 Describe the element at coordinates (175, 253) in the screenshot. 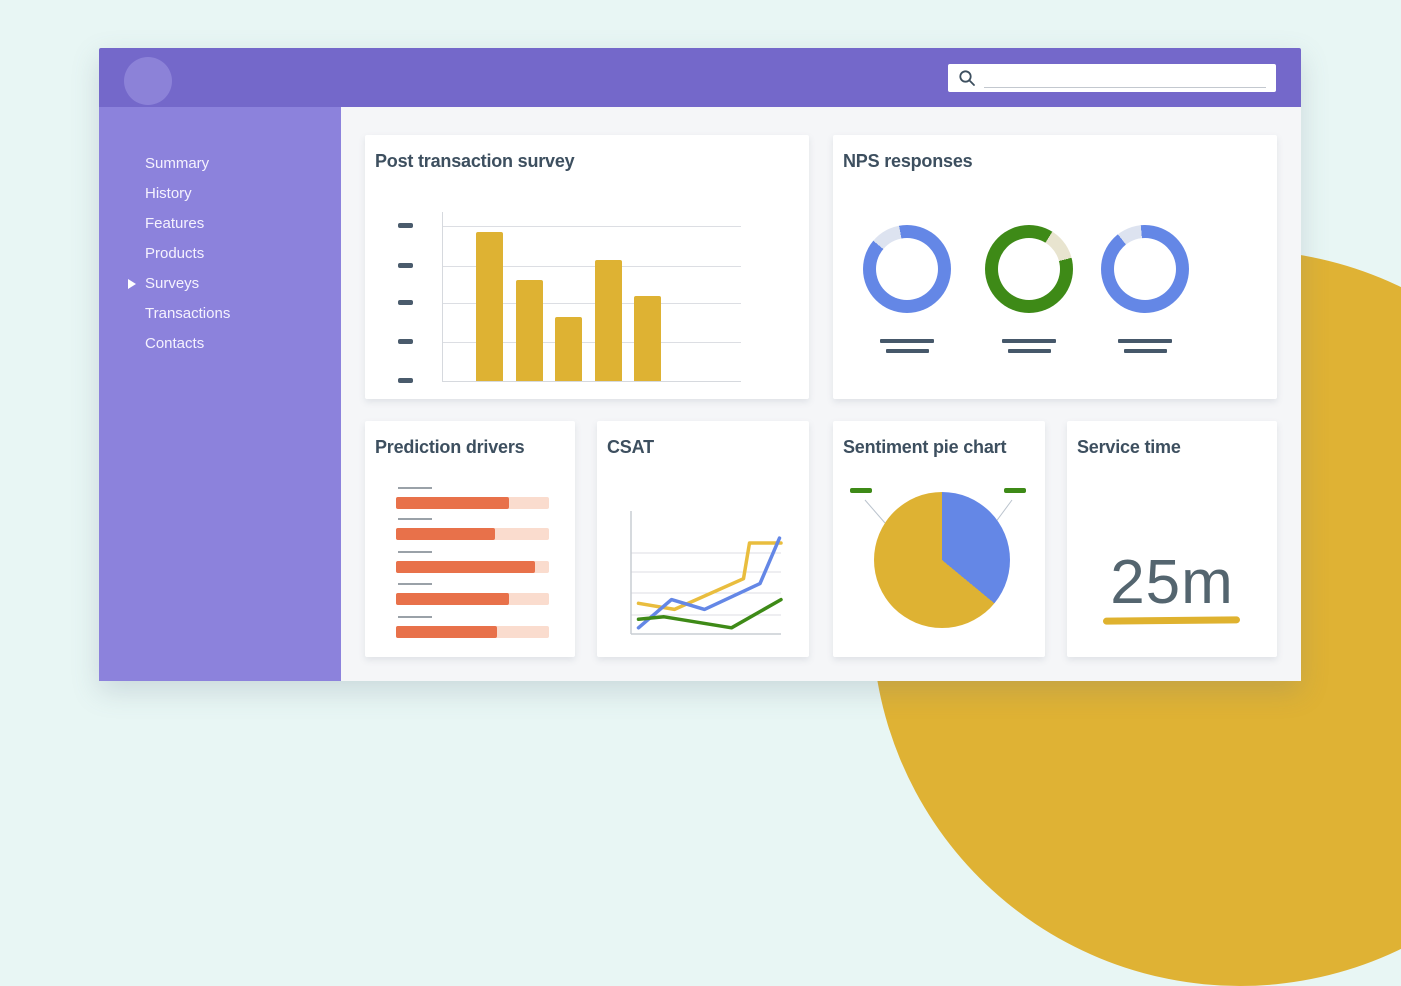

I see `sidebar-item-label: Products` at that location.